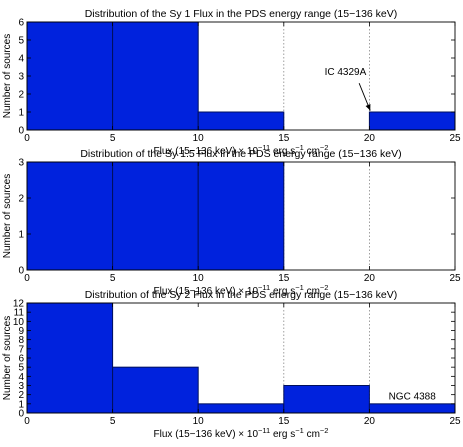 This screenshot has width=463, height=447. I want to click on y-tick-label: 7, so click(21, 349).